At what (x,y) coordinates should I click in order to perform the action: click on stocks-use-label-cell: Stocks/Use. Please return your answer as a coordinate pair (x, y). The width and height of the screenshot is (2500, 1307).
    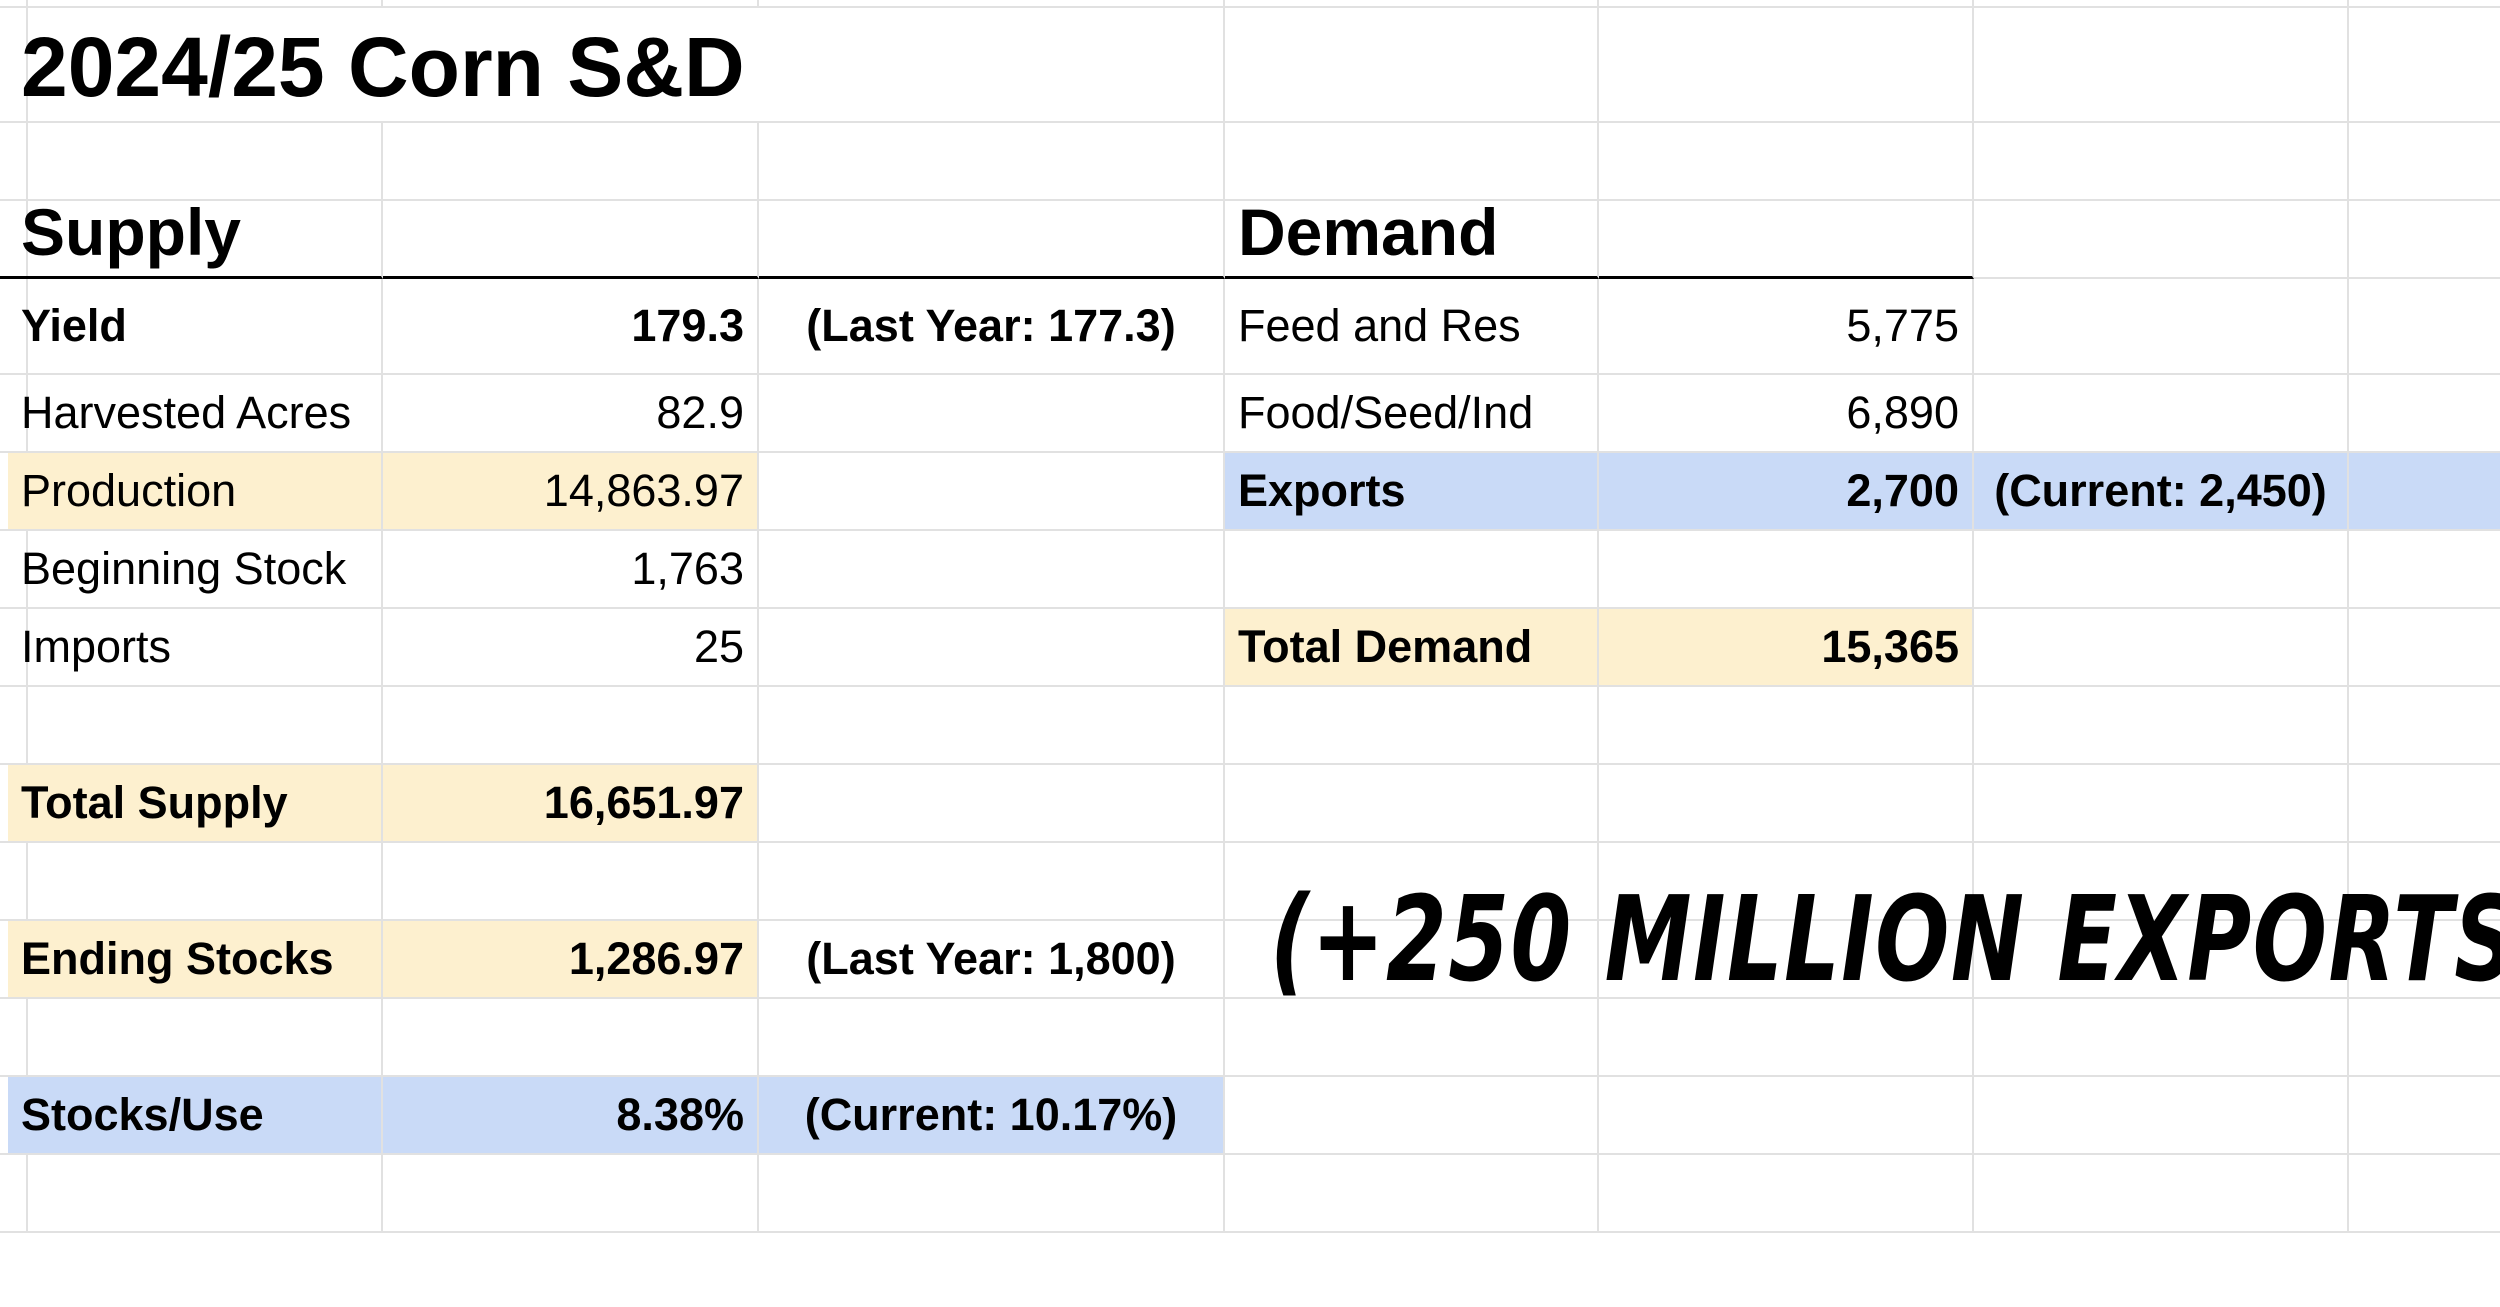
    Looking at the image, I should click on (195, 1116).